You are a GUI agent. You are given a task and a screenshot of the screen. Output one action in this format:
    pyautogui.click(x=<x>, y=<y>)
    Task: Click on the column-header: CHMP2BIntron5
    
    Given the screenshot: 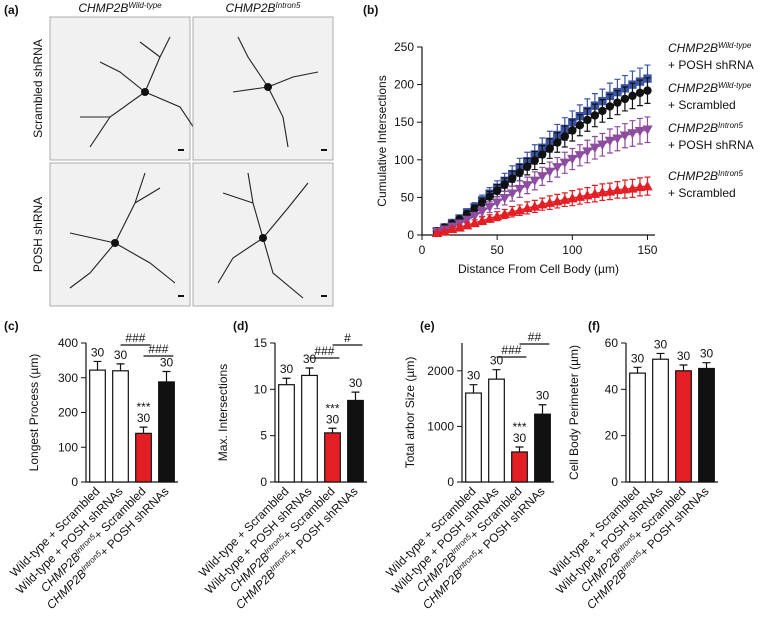 What is the action you would take?
    pyautogui.click(x=263, y=8)
    